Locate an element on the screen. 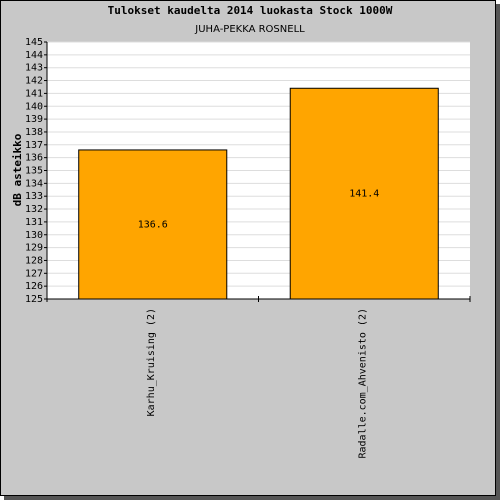  x-tick-label: Radalle.com_Ahvenisto (2) is located at coordinates (362, 383).